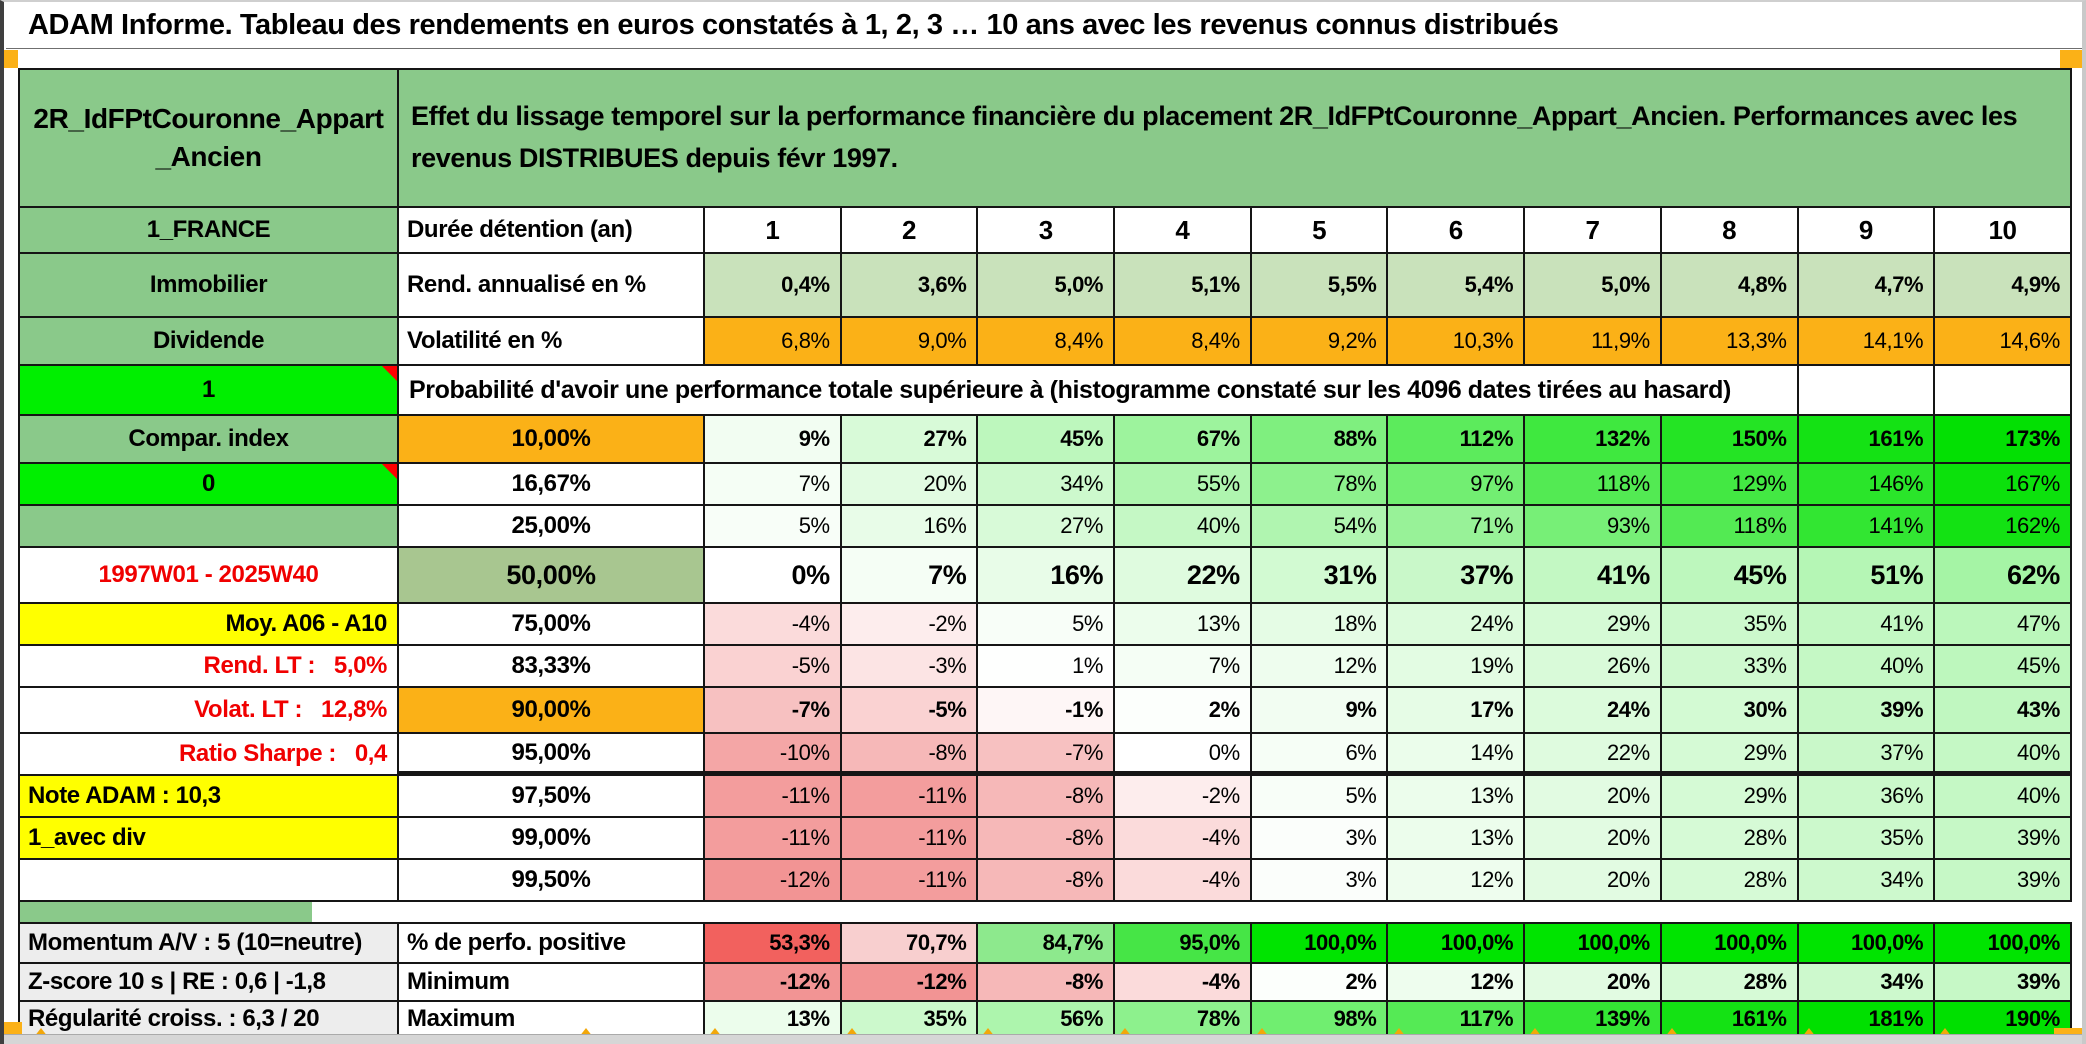  Describe the element at coordinates (1320, 527) in the screenshot. I see `p25-cell-5: 54%` at that location.